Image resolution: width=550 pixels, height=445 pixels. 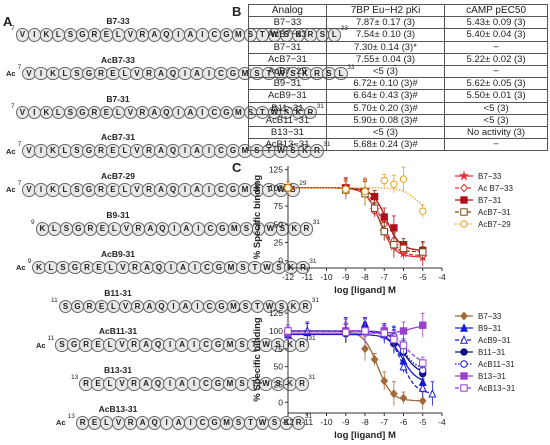 I want to click on table-row: B9−31 6.72± 0.10 (3)# 5.62± 0.05 (3), so click(x=398, y=84).